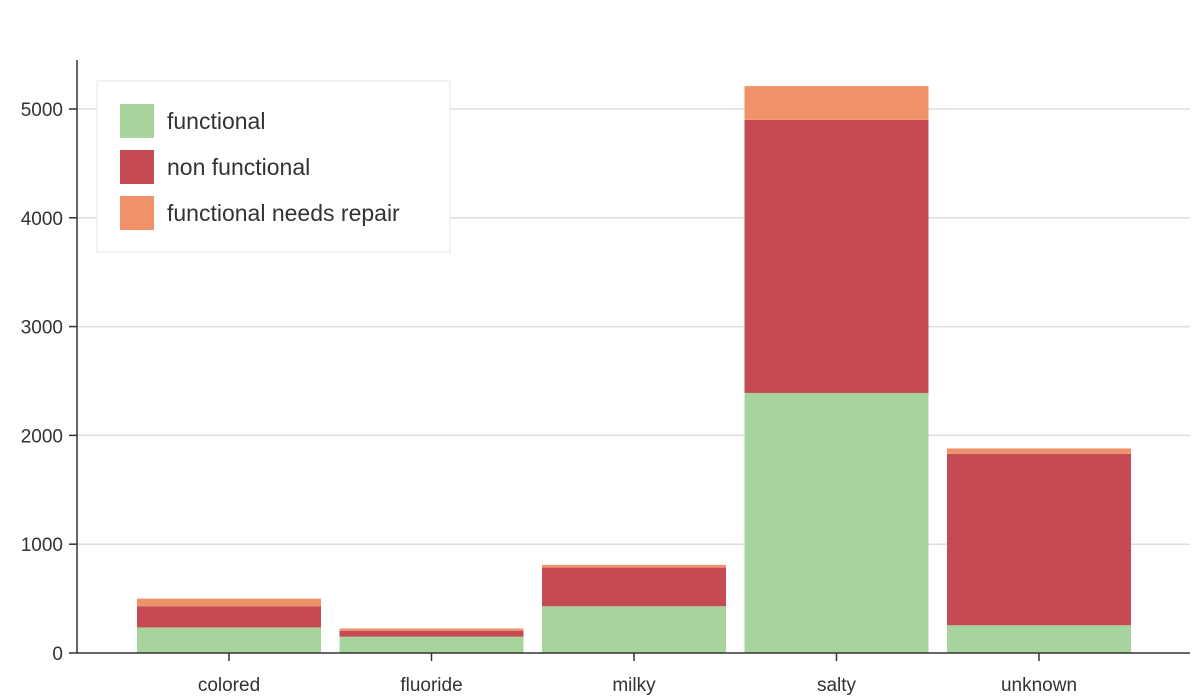 This screenshot has height=700, width=1200. Describe the element at coordinates (1039, 685) in the screenshot. I see `x-tick-label: unknown` at that location.